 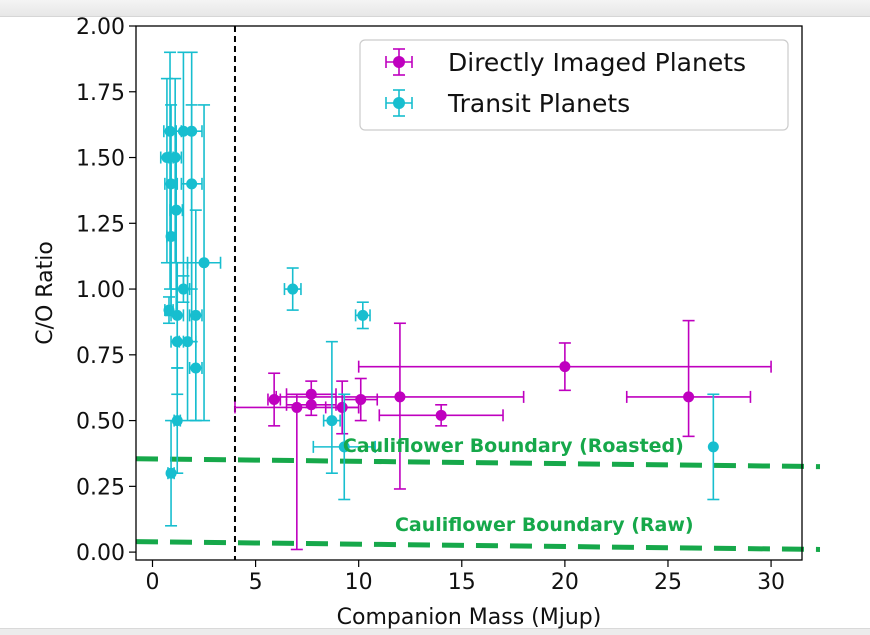 I want to click on y-tick-label: 1.25, so click(x=100, y=224).